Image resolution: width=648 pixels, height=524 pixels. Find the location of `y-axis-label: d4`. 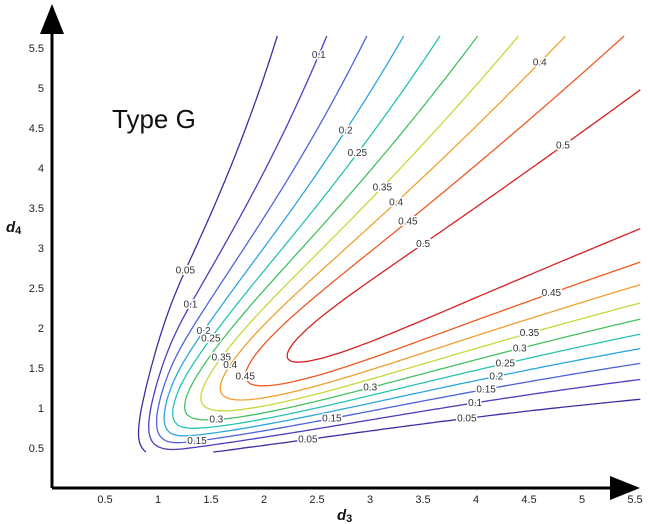

y-axis-label: d4 is located at coordinates (14, 228).